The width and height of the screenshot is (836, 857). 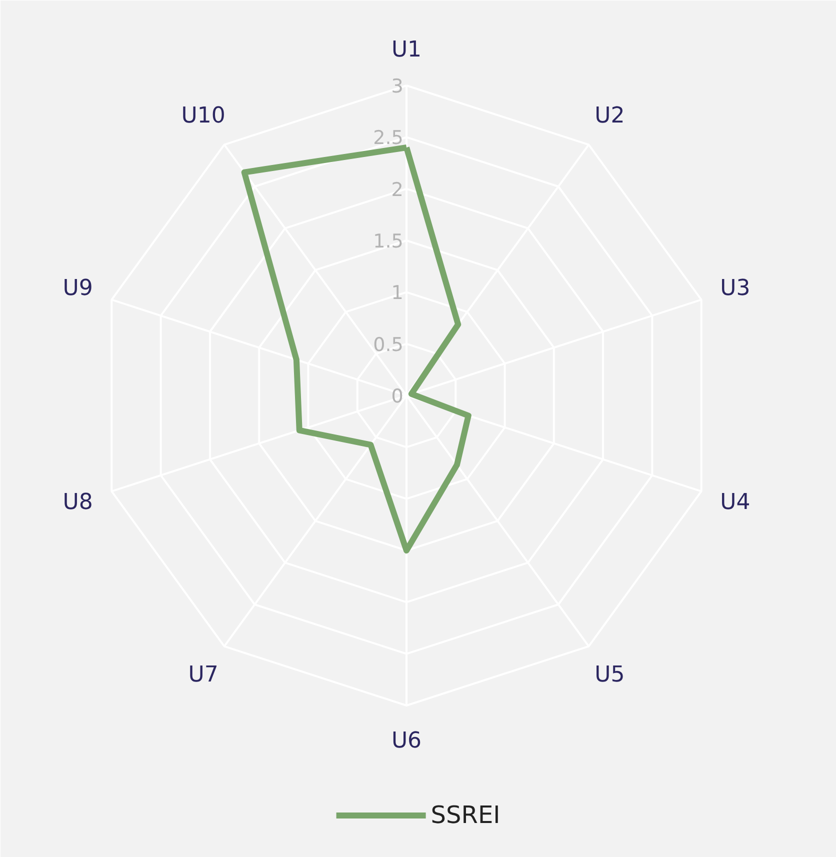 I want to click on y-tick-label: 1.5, so click(x=388, y=241).